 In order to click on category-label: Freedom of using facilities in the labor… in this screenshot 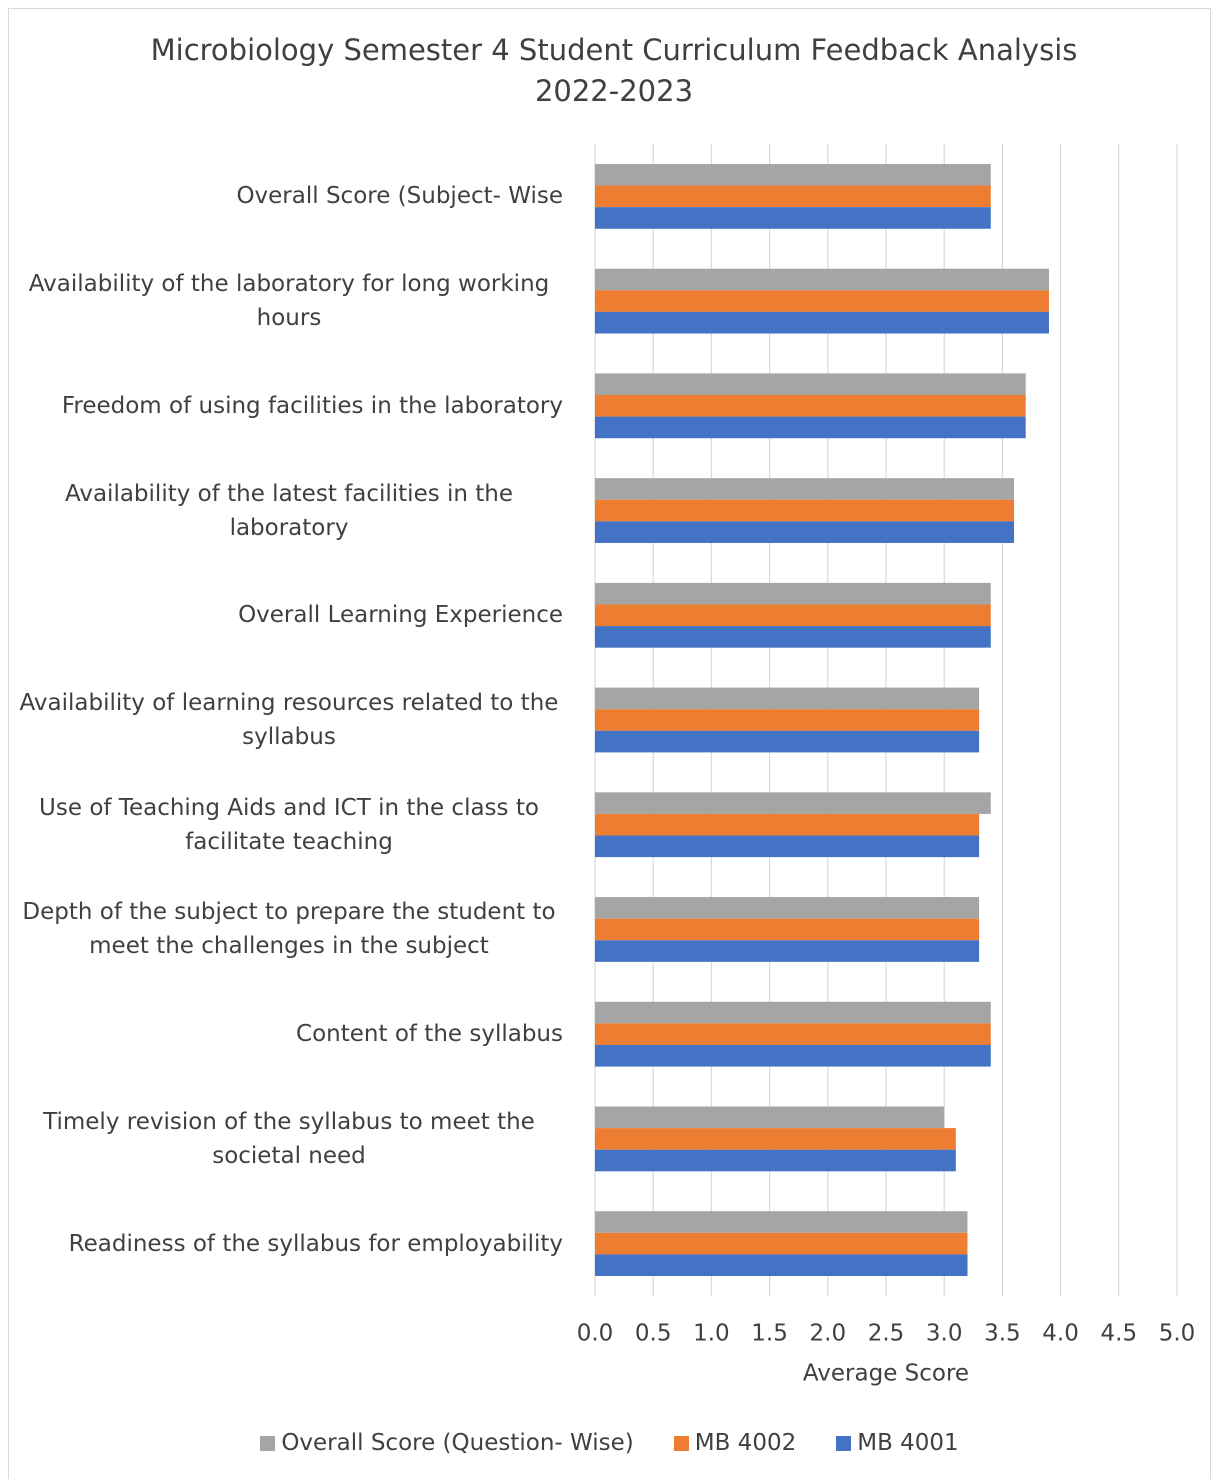, I will do `click(289, 406)`.